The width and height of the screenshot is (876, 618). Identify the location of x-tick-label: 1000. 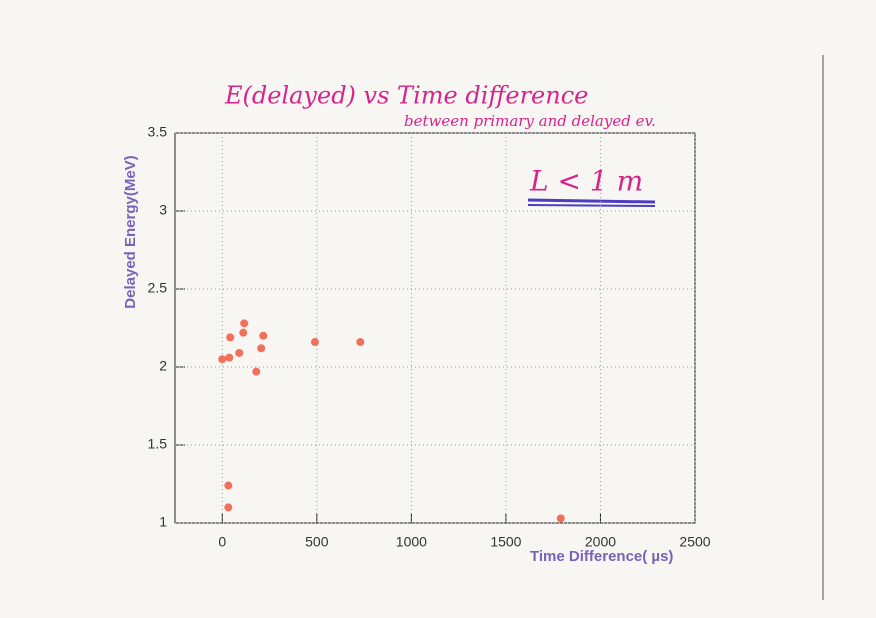
(411, 542).